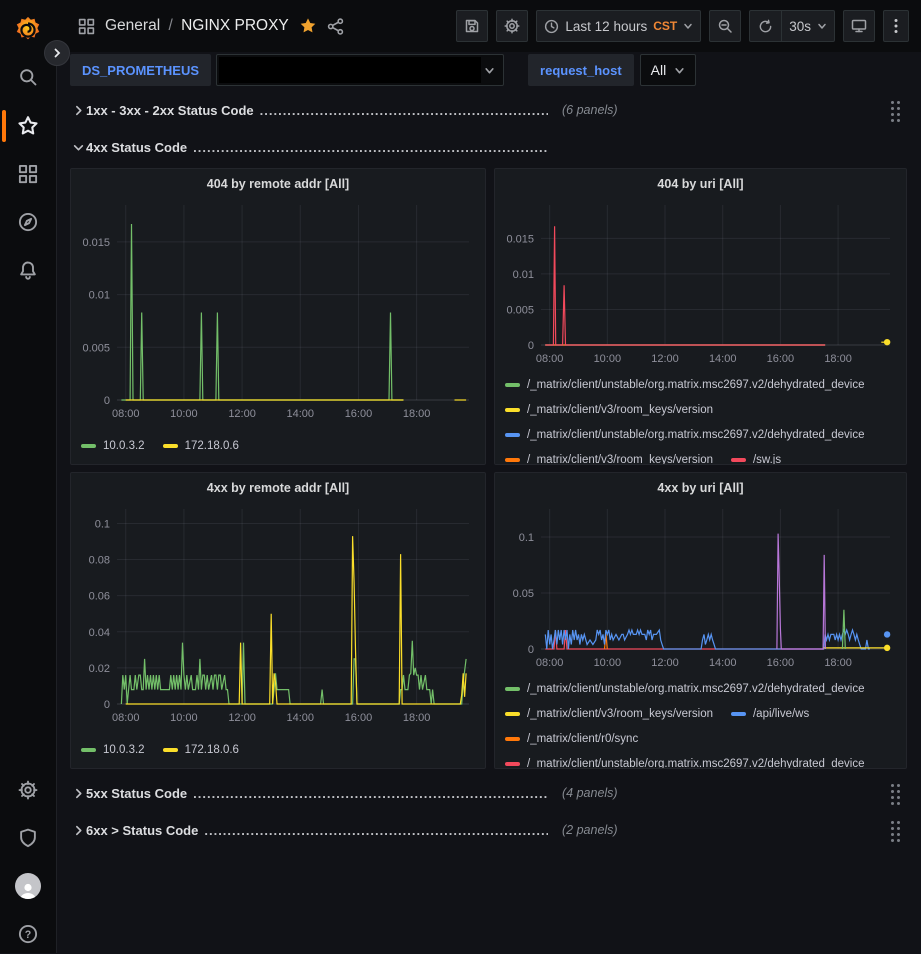  What do you see at coordinates (99, 561) in the screenshot?
I see `svg-text: 0.08` at bounding box center [99, 561].